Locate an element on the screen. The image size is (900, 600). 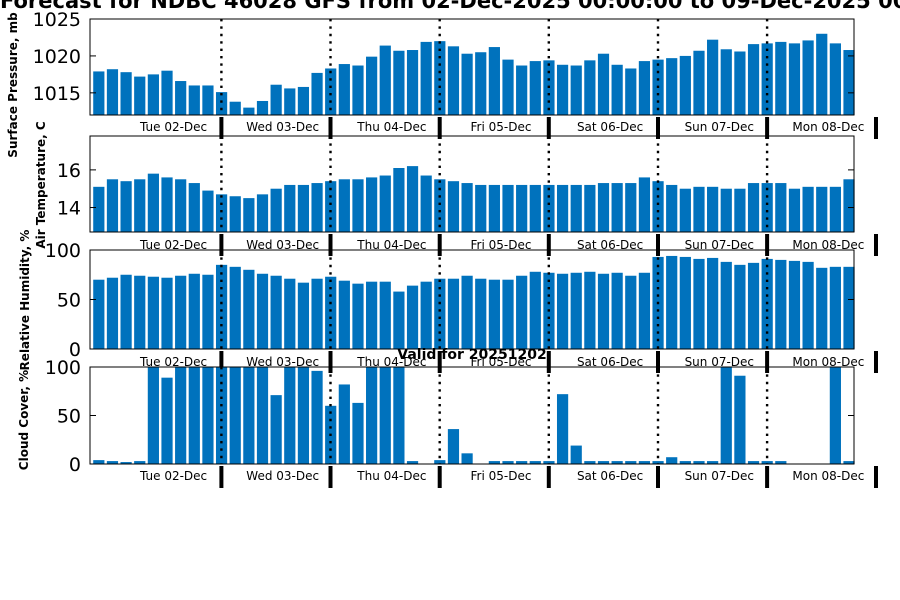
x-tick-label: Mon 08-Dec is located at coordinates (828, 476).